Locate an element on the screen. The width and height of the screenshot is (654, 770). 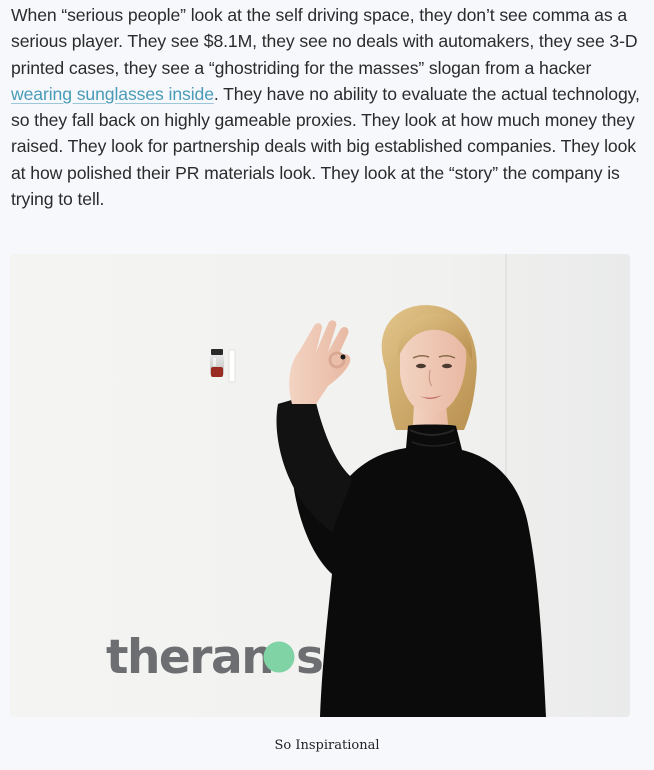
sunglasses-inside-link: wearing sunglasses inside is located at coordinates (112, 93).